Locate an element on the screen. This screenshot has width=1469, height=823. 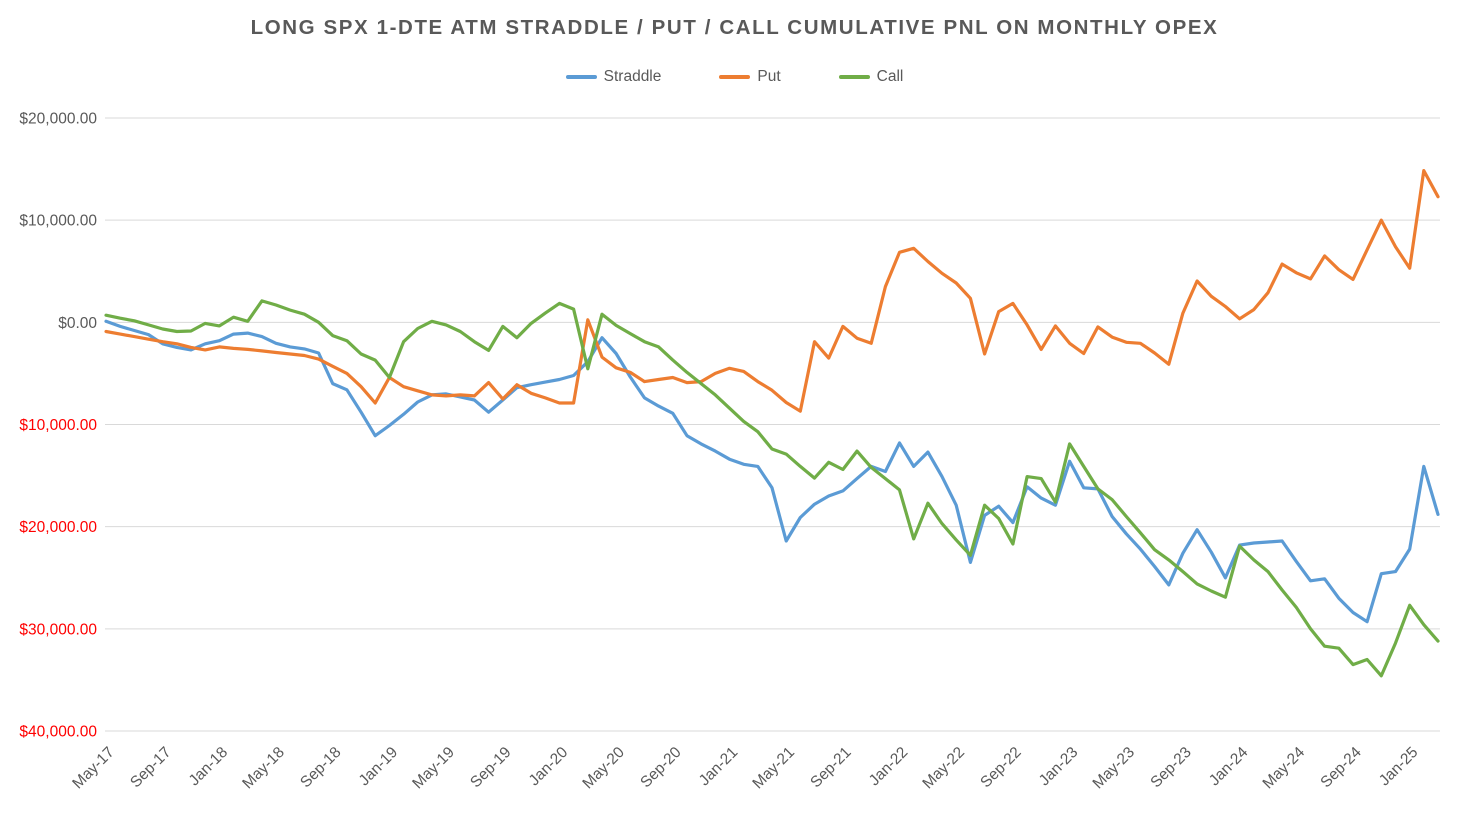
y-tick-label: $40,000.00 is located at coordinates (58, 732).